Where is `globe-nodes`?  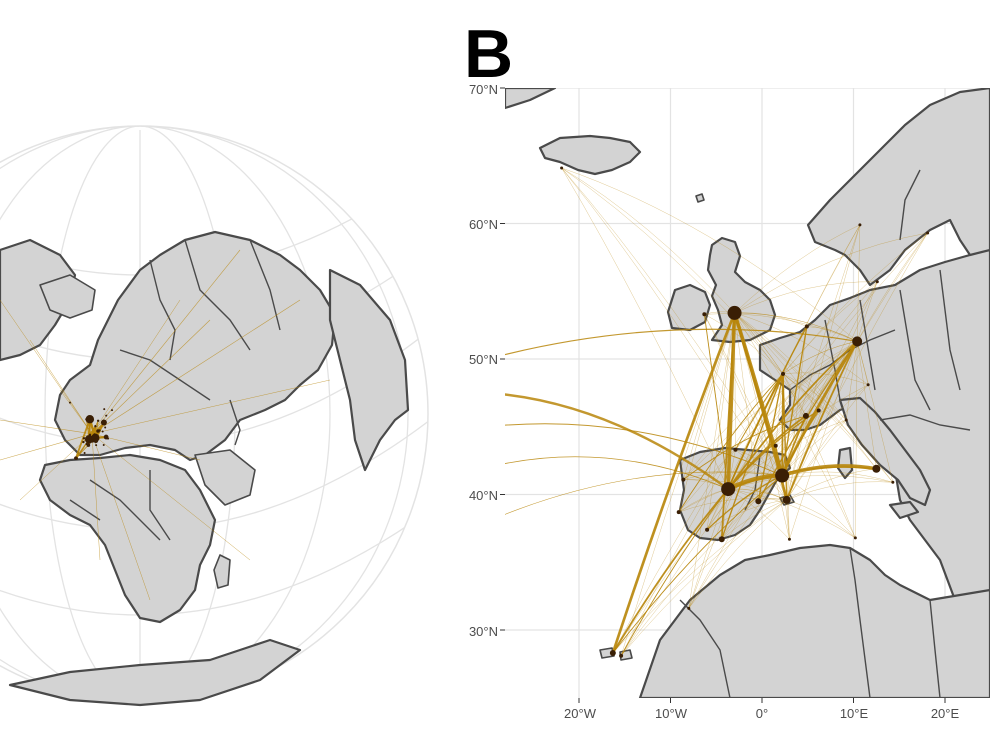
globe-nodes is located at coordinates (91, 430).